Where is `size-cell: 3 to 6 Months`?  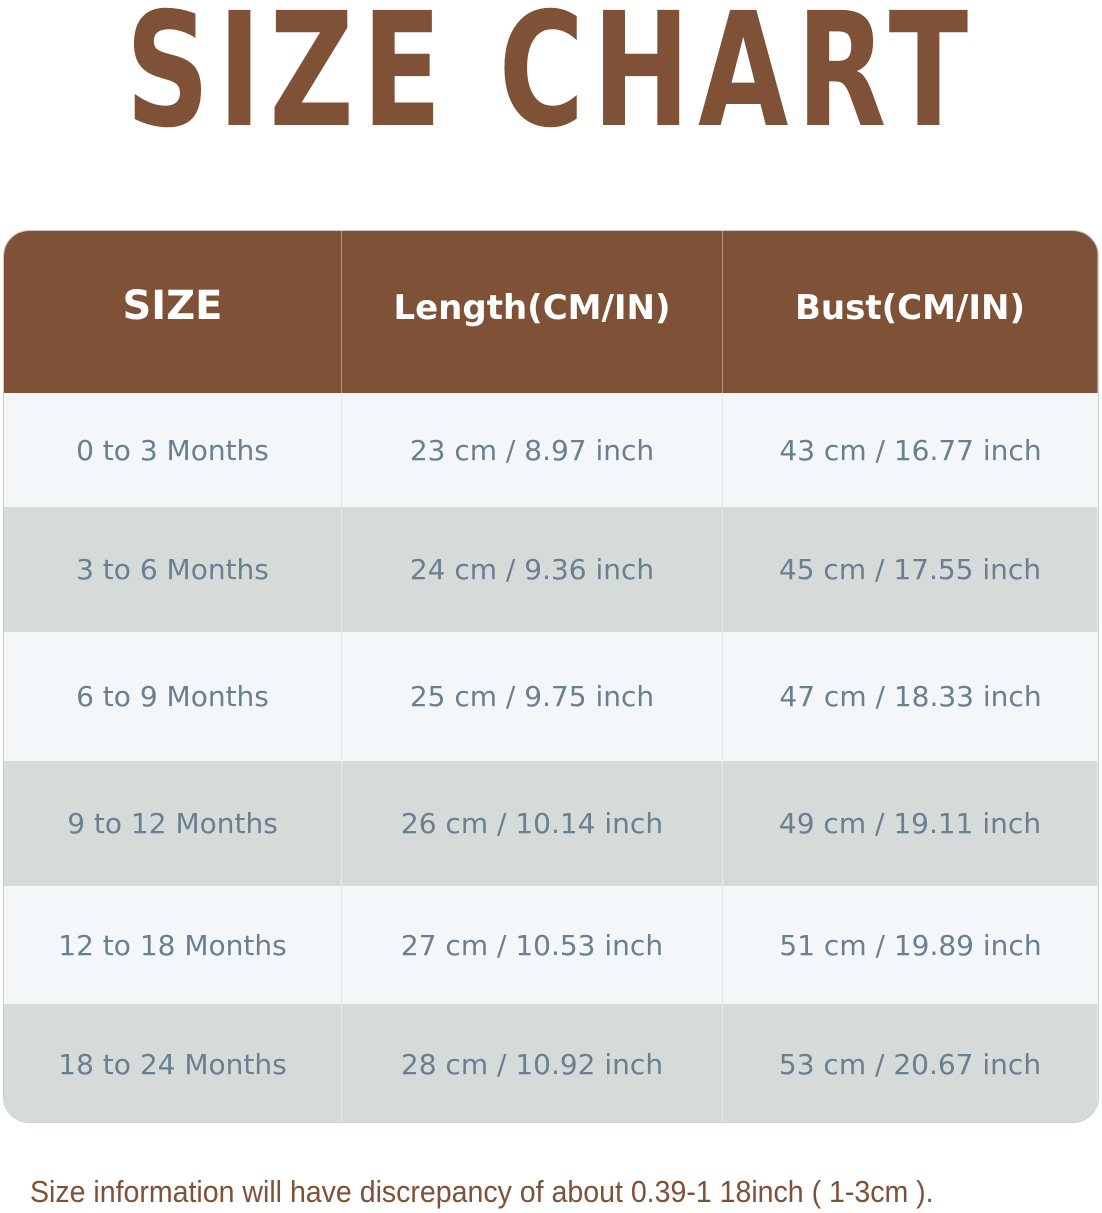 size-cell: 3 to 6 Months is located at coordinates (173, 569).